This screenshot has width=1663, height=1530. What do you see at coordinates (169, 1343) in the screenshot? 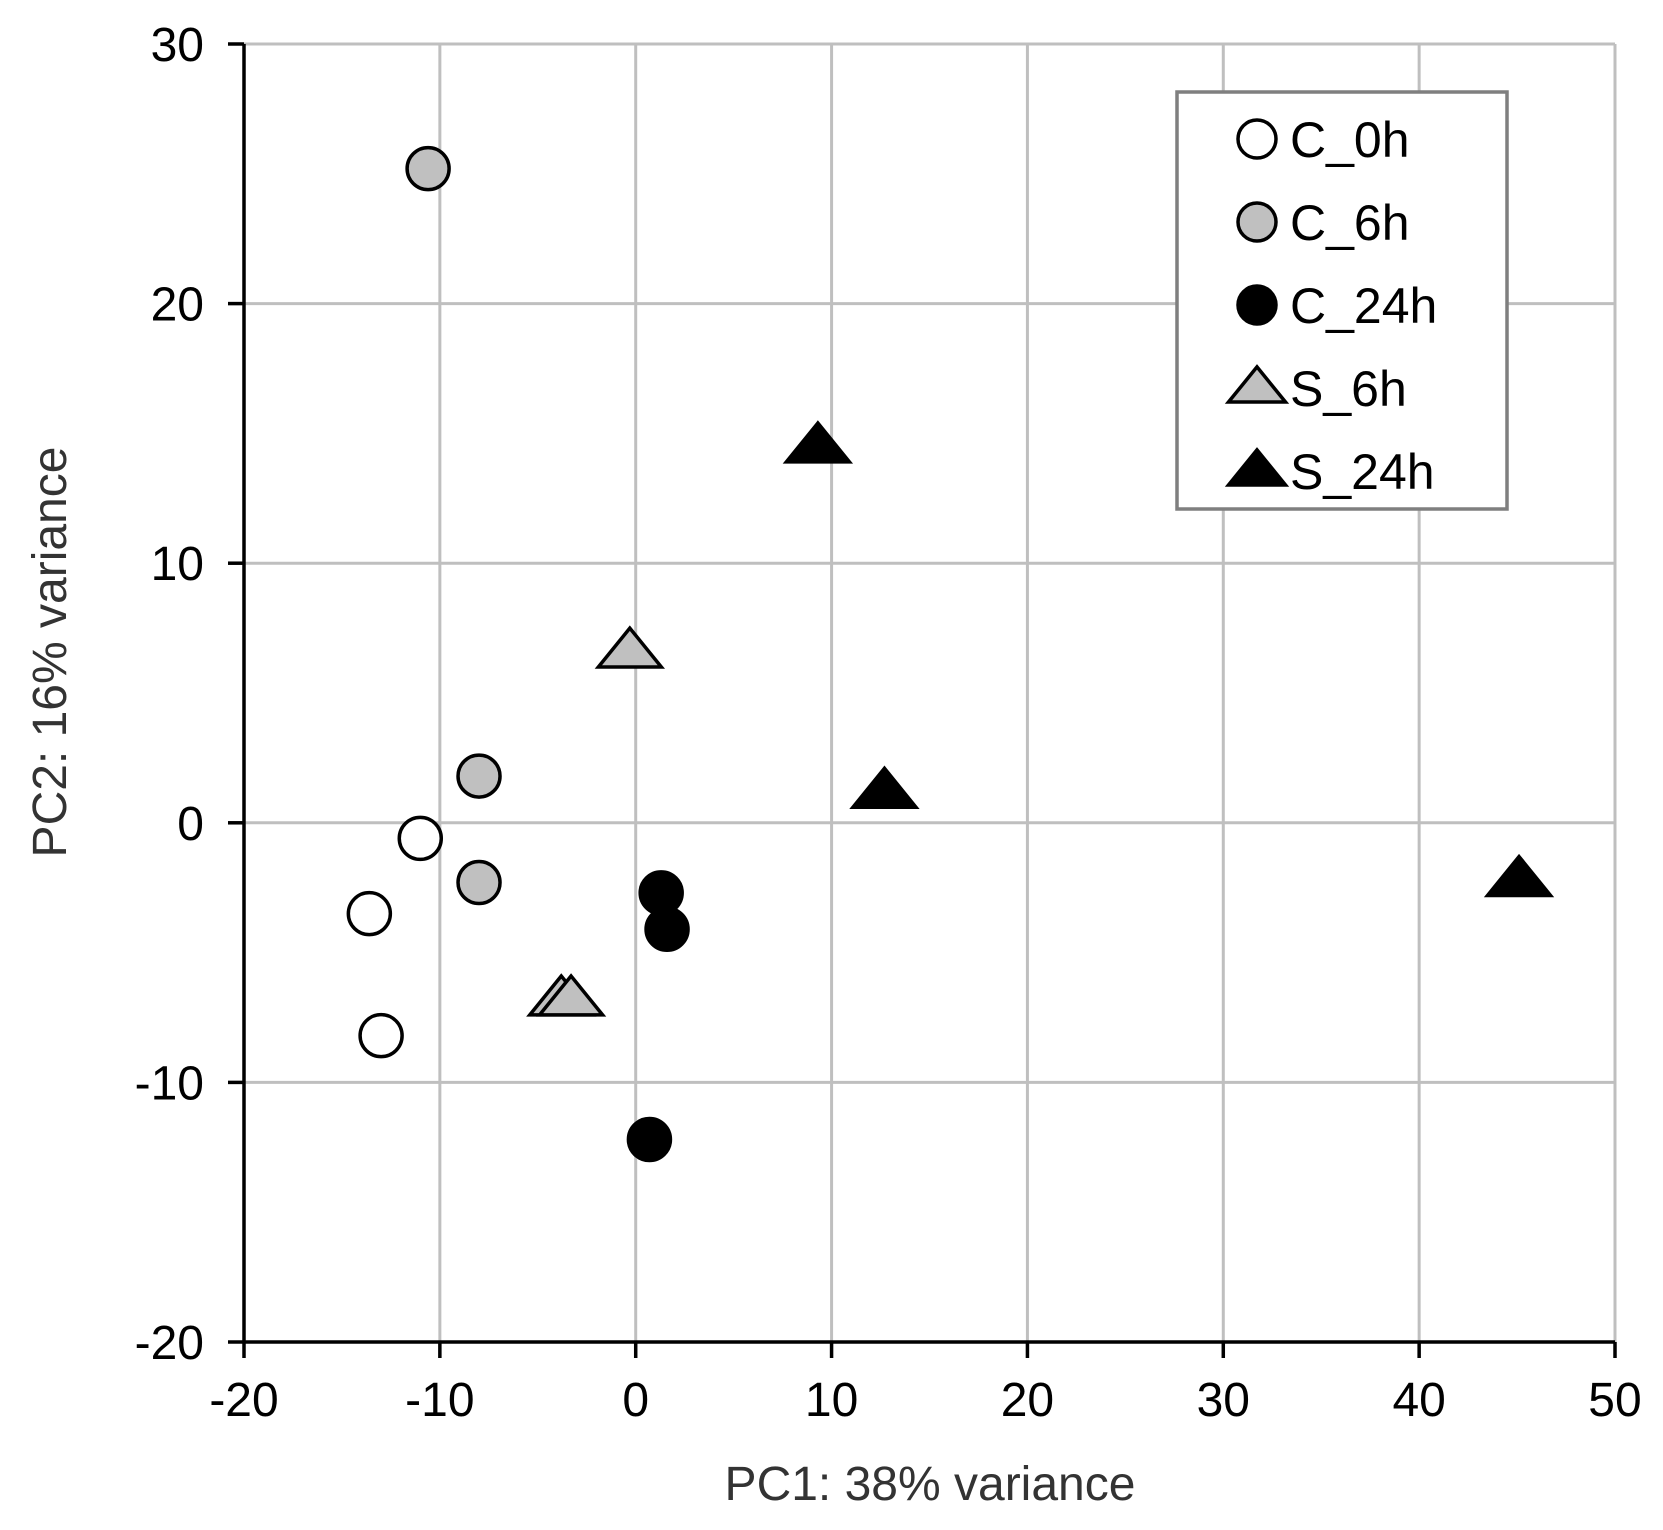
I see `y-tick-label: -20` at bounding box center [169, 1343].